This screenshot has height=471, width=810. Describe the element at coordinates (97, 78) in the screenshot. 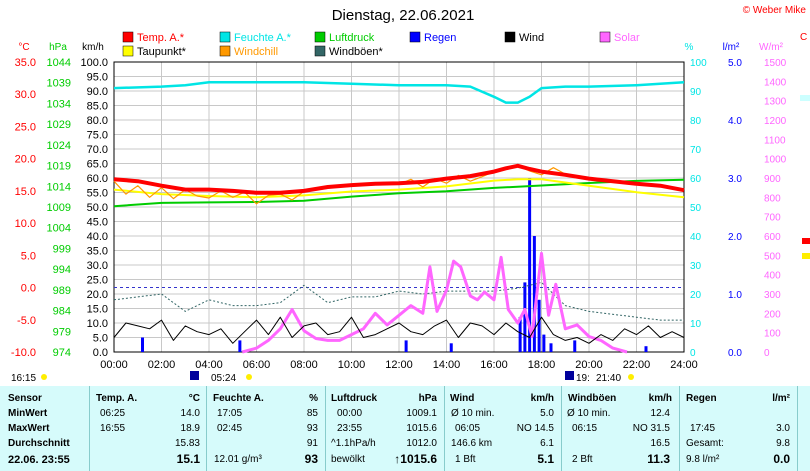

I see `tick-label-wind_kmh: 95.0` at that location.